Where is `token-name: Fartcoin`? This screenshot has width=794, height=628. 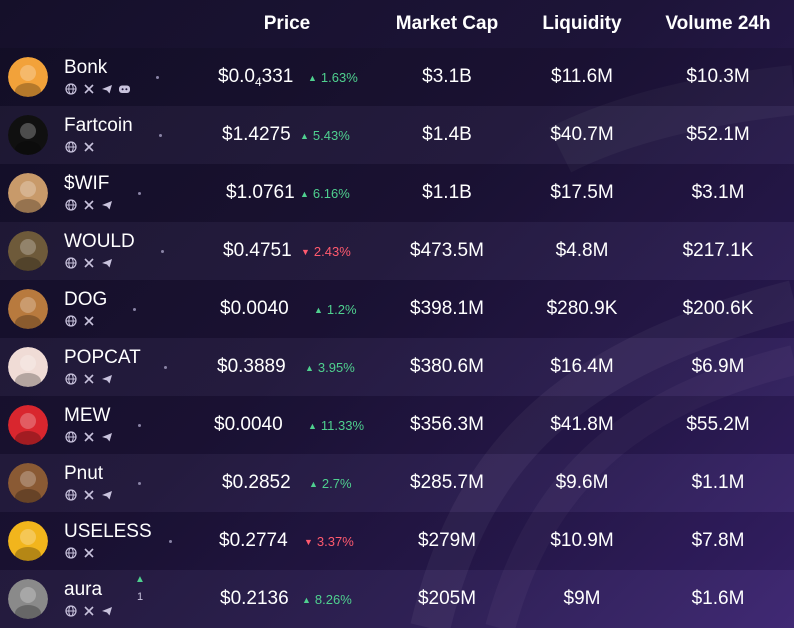
token-name: Fartcoin is located at coordinates (98, 125).